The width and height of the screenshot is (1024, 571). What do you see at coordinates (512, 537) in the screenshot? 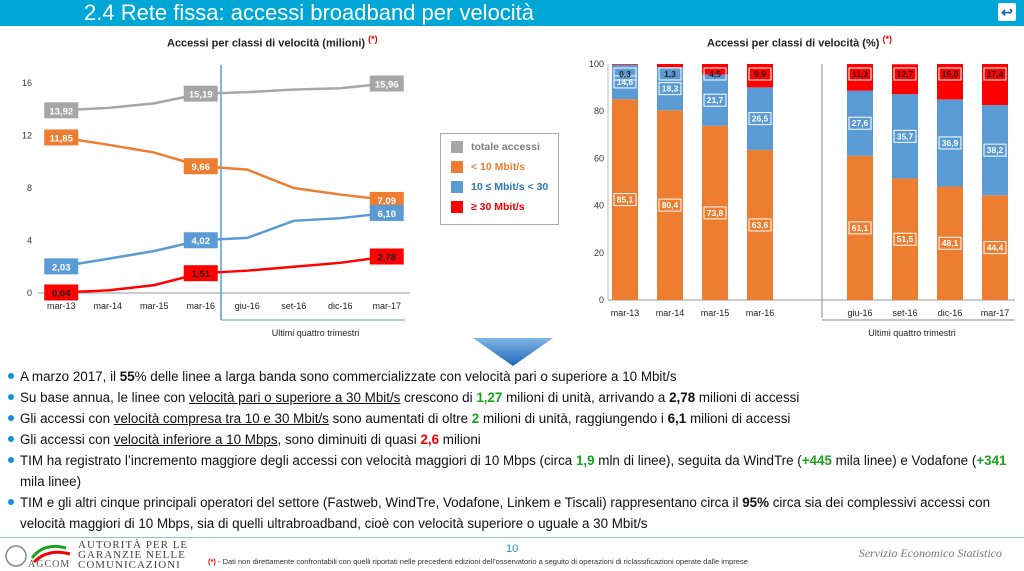
I see `footer-divider` at bounding box center [512, 537].